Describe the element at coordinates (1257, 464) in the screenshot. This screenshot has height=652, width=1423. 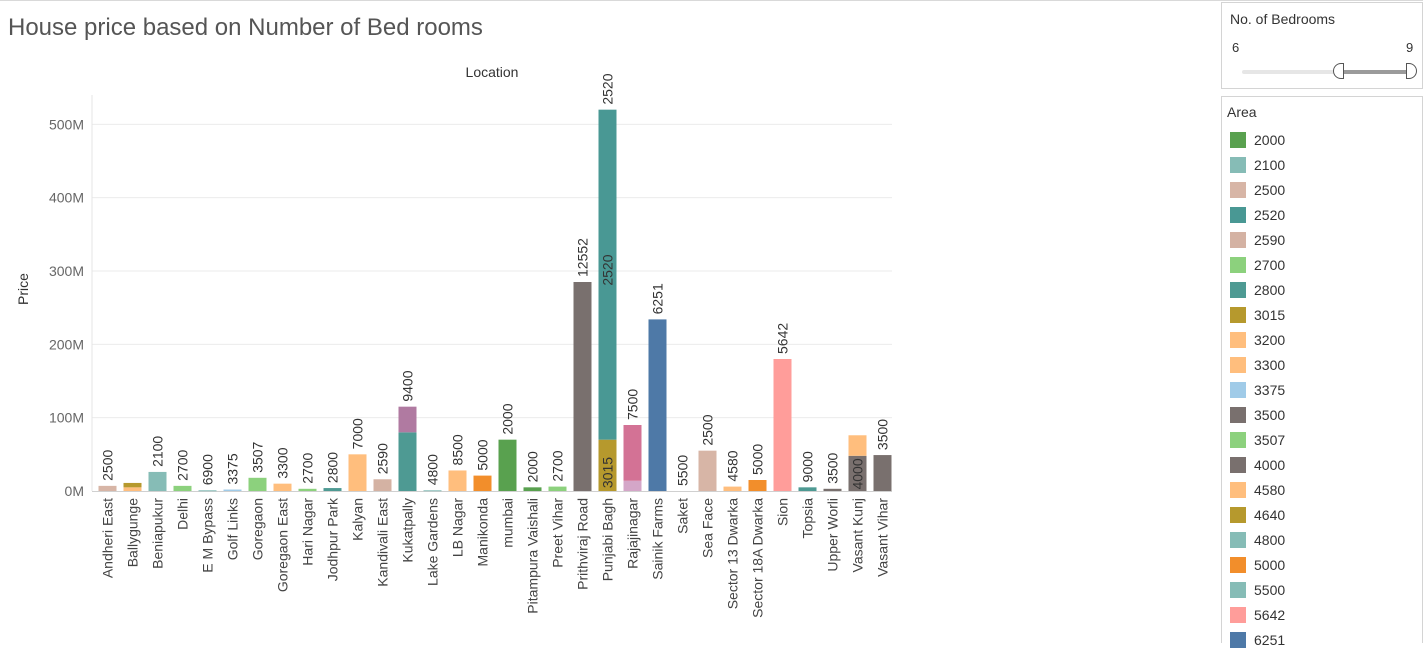
I see `legend-item: 4000` at that location.